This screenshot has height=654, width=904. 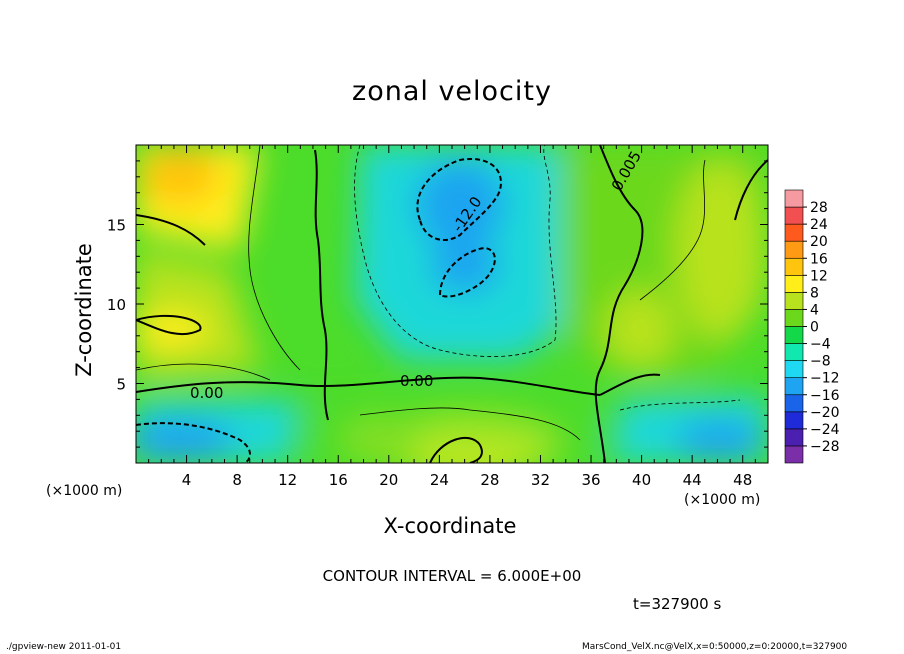 What do you see at coordinates (819, 276) in the screenshot?
I see `colorbar-label: 12` at bounding box center [819, 276].